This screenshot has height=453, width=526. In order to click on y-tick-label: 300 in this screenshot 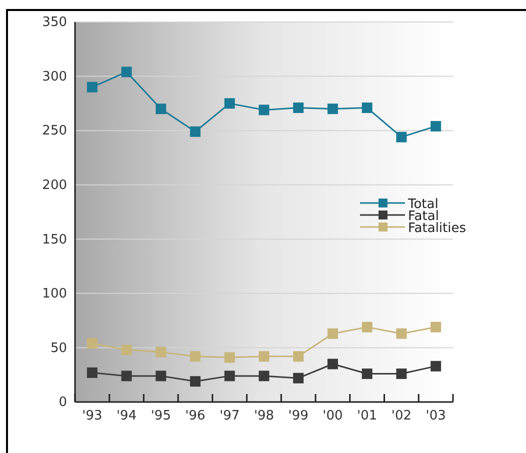, I will do `click(54, 76)`.